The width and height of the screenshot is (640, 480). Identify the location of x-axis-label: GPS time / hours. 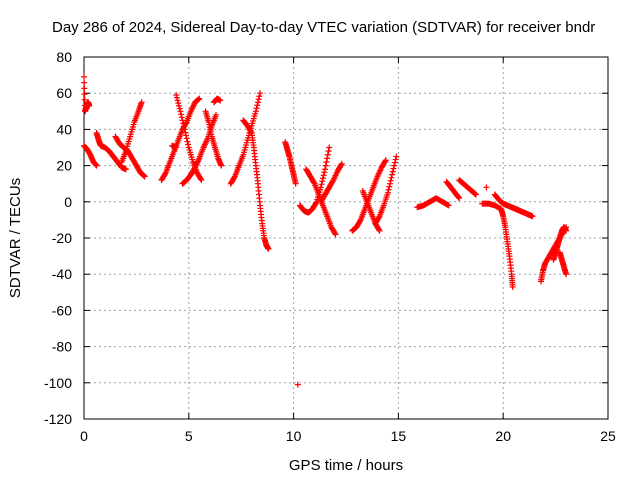
(346, 465).